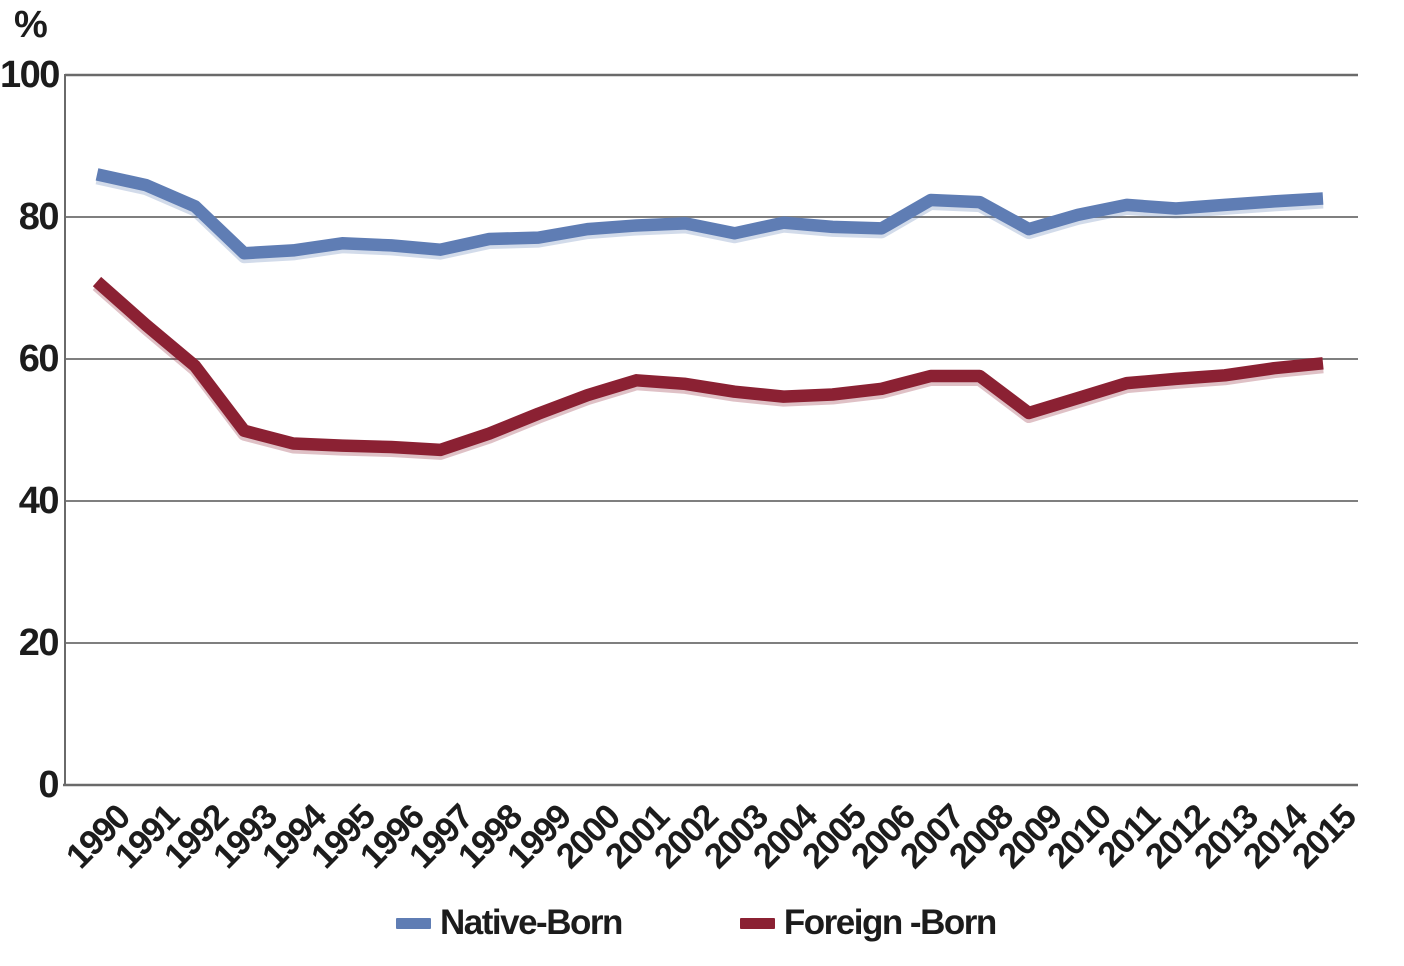 Image resolution: width=1404 pixels, height=966 pixels. What do you see at coordinates (531, 922) in the screenshot?
I see `legend-label-native-born: Native-Born` at bounding box center [531, 922].